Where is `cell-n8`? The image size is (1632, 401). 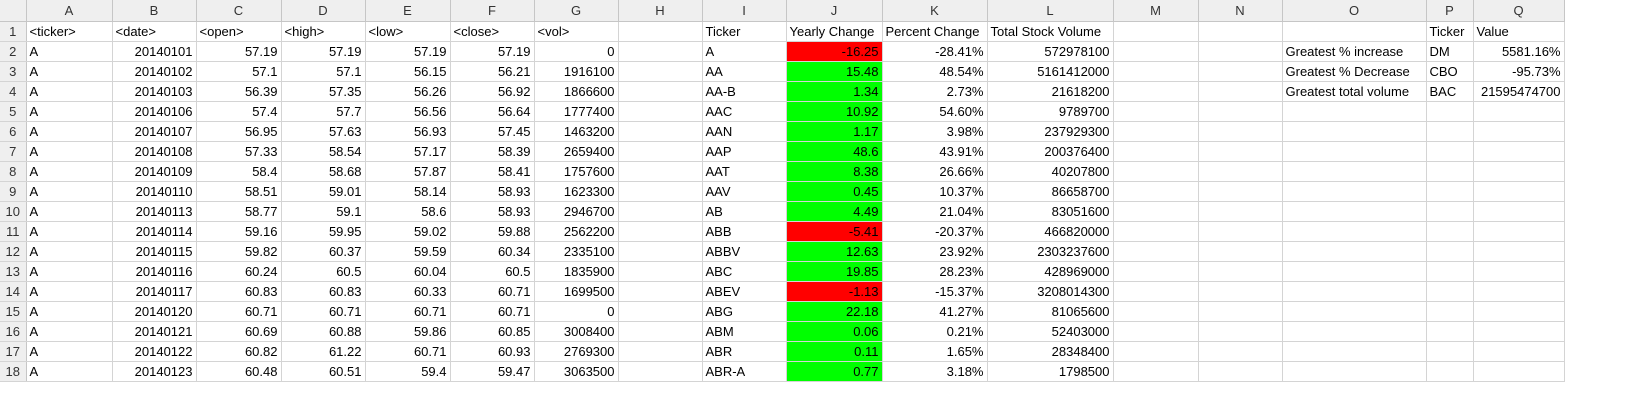 cell-n8 is located at coordinates (1240, 171).